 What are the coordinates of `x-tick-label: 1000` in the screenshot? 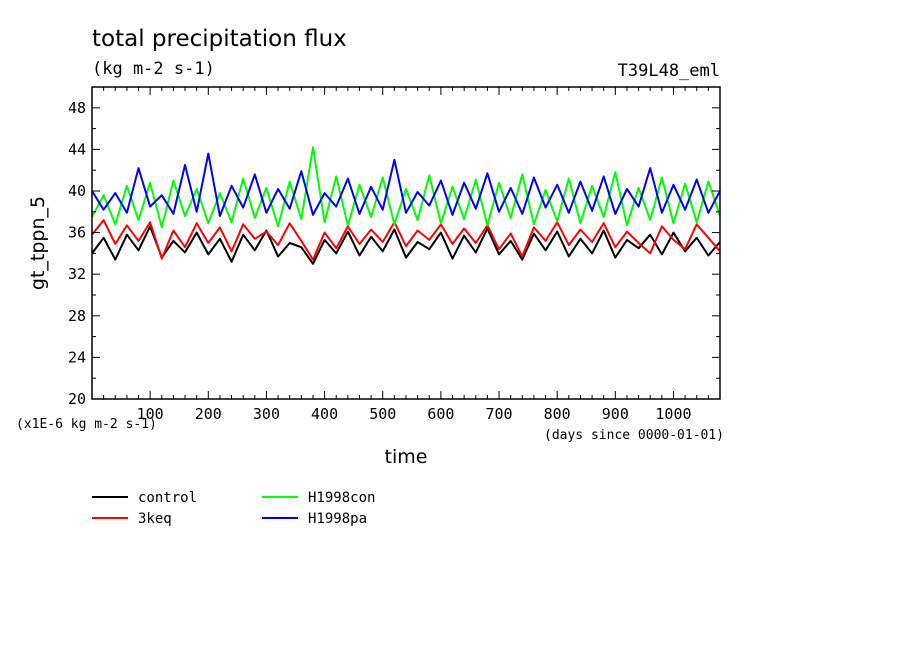 It's located at (673, 414).